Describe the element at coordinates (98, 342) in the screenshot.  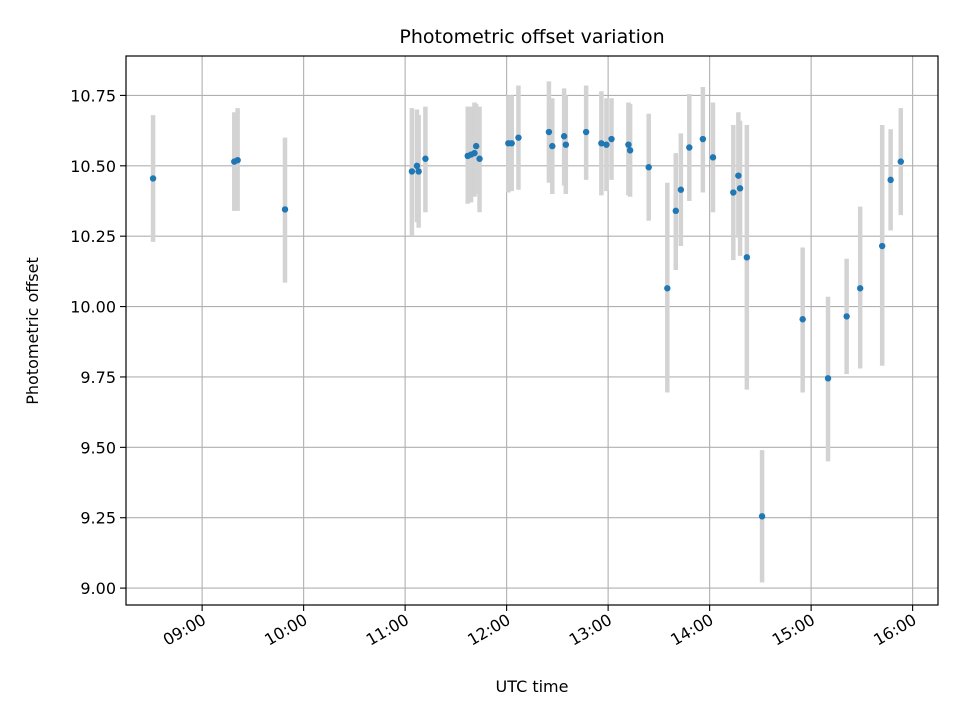
I see `y-axis-ticks: 9.00 9.25 9.50 9.75 10.00 10.25 10.50 10.75` at that location.